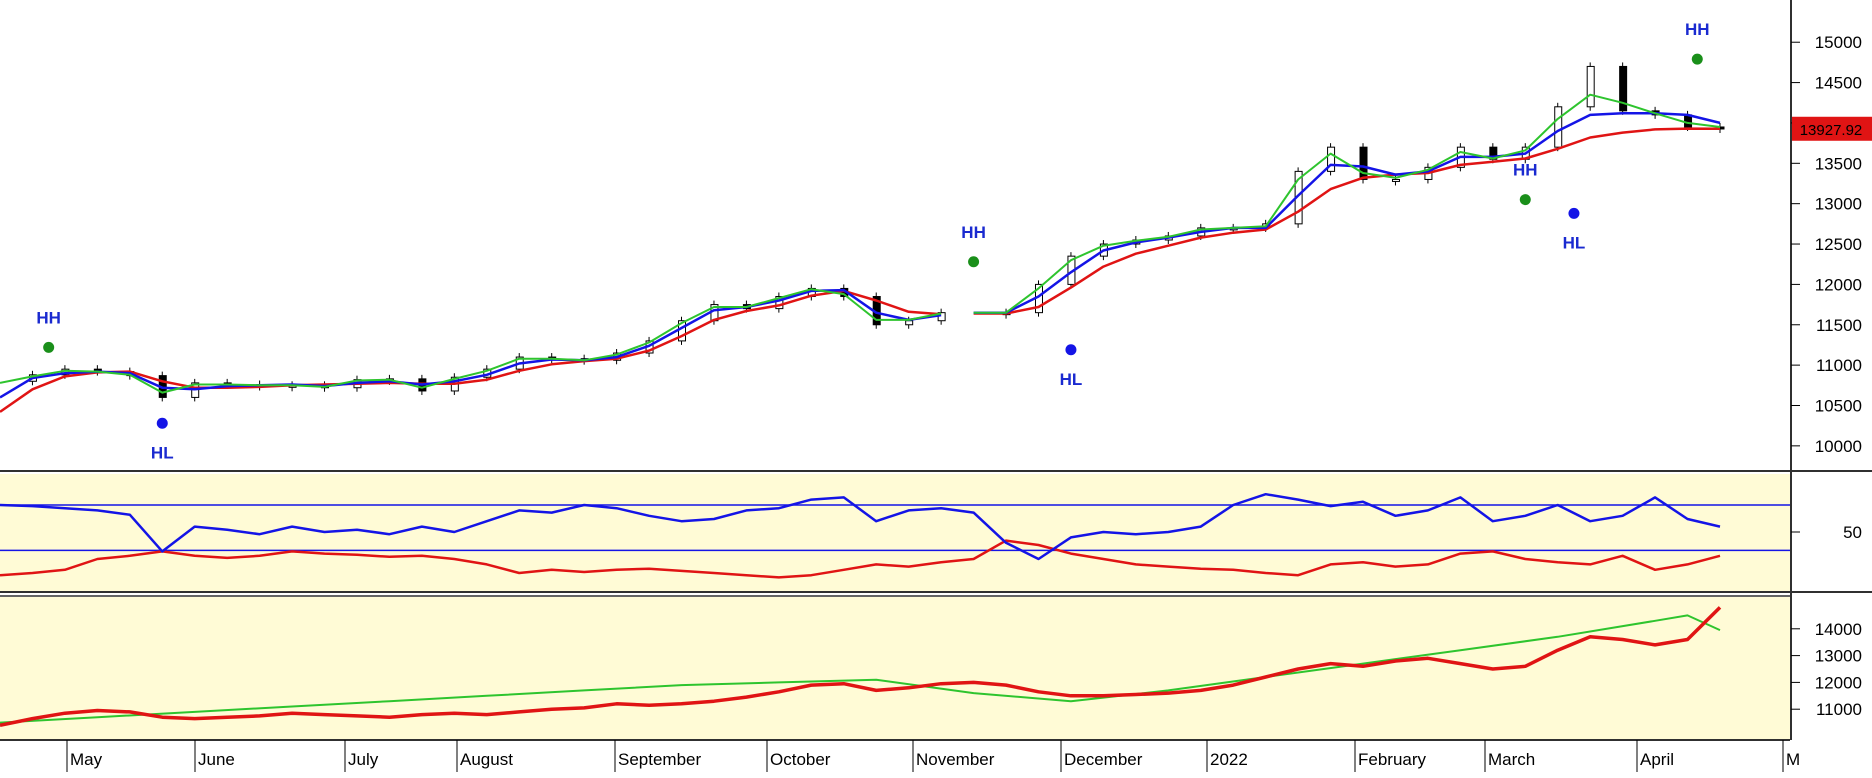 The image size is (1872, 778). I want to click on last-price-label: 13927.92, so click(1831, 130).